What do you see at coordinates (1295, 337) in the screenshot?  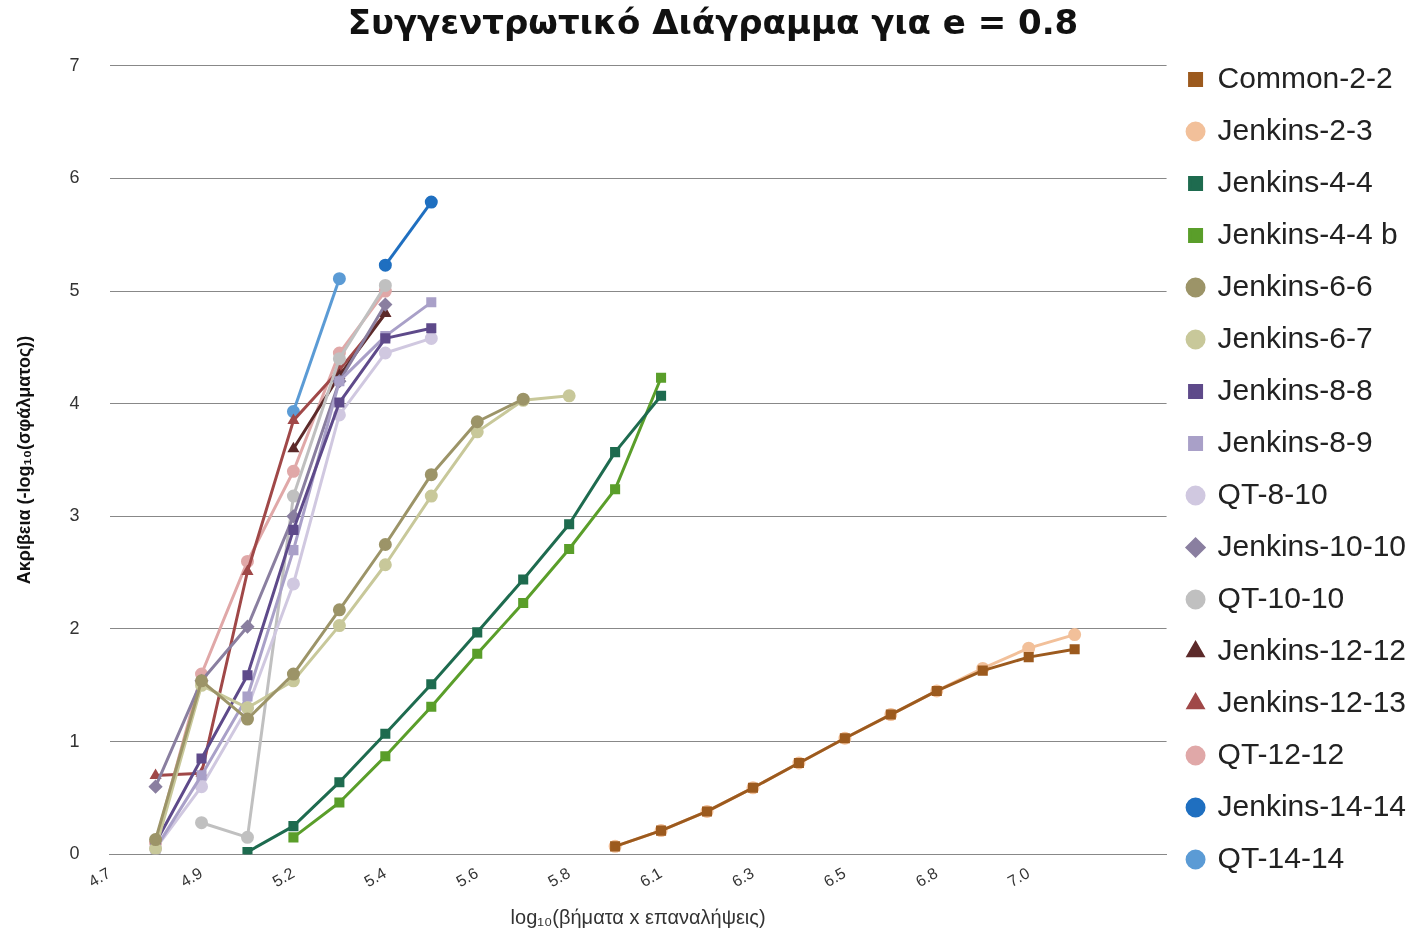 I see `legend-label: Jenkins-6-7` at bounding box center [1295, 337].